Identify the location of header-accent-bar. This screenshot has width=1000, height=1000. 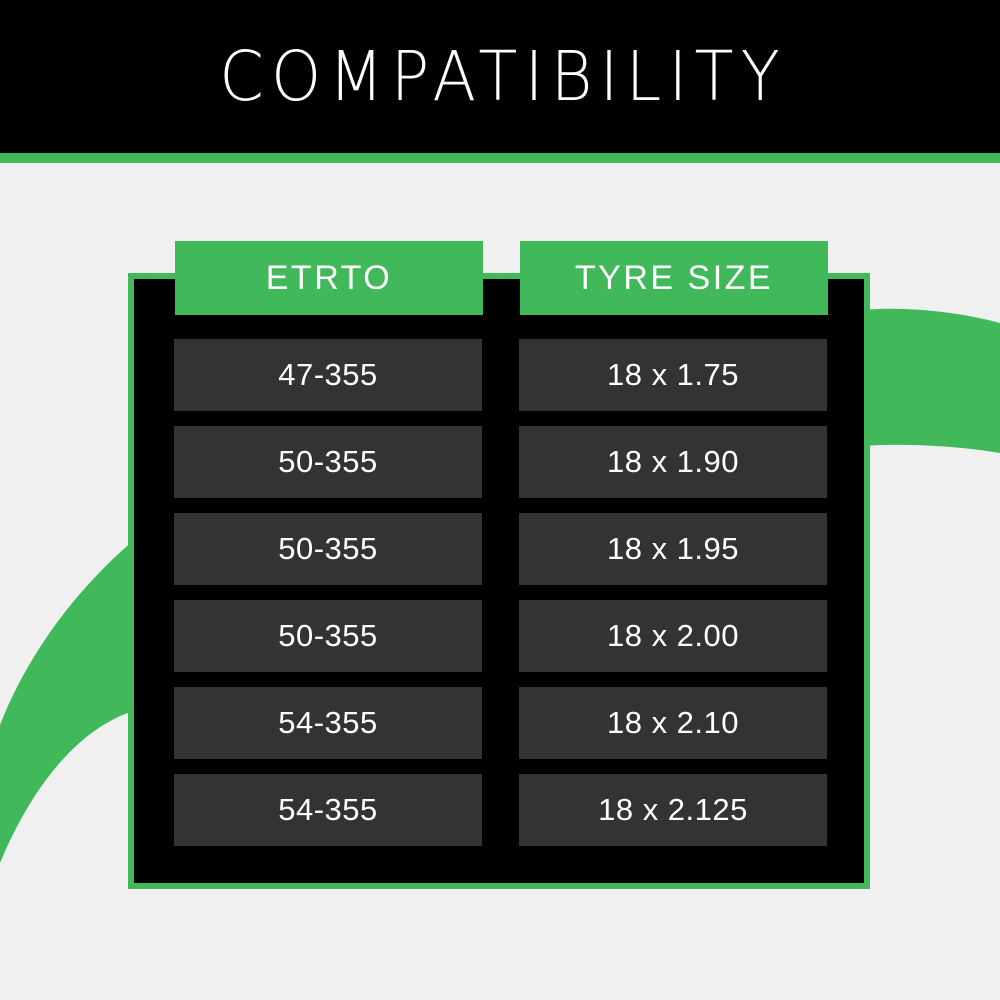
(500, 158).